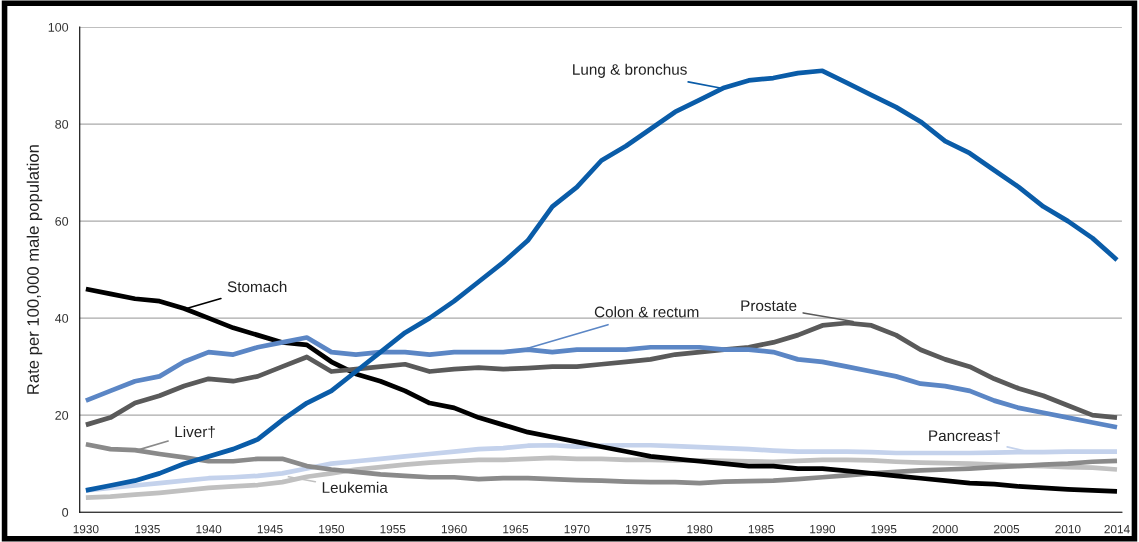 The width and height of the screenshot is (1139, 542). I want to click on x-tick-label: 1950, so click(332, 529).